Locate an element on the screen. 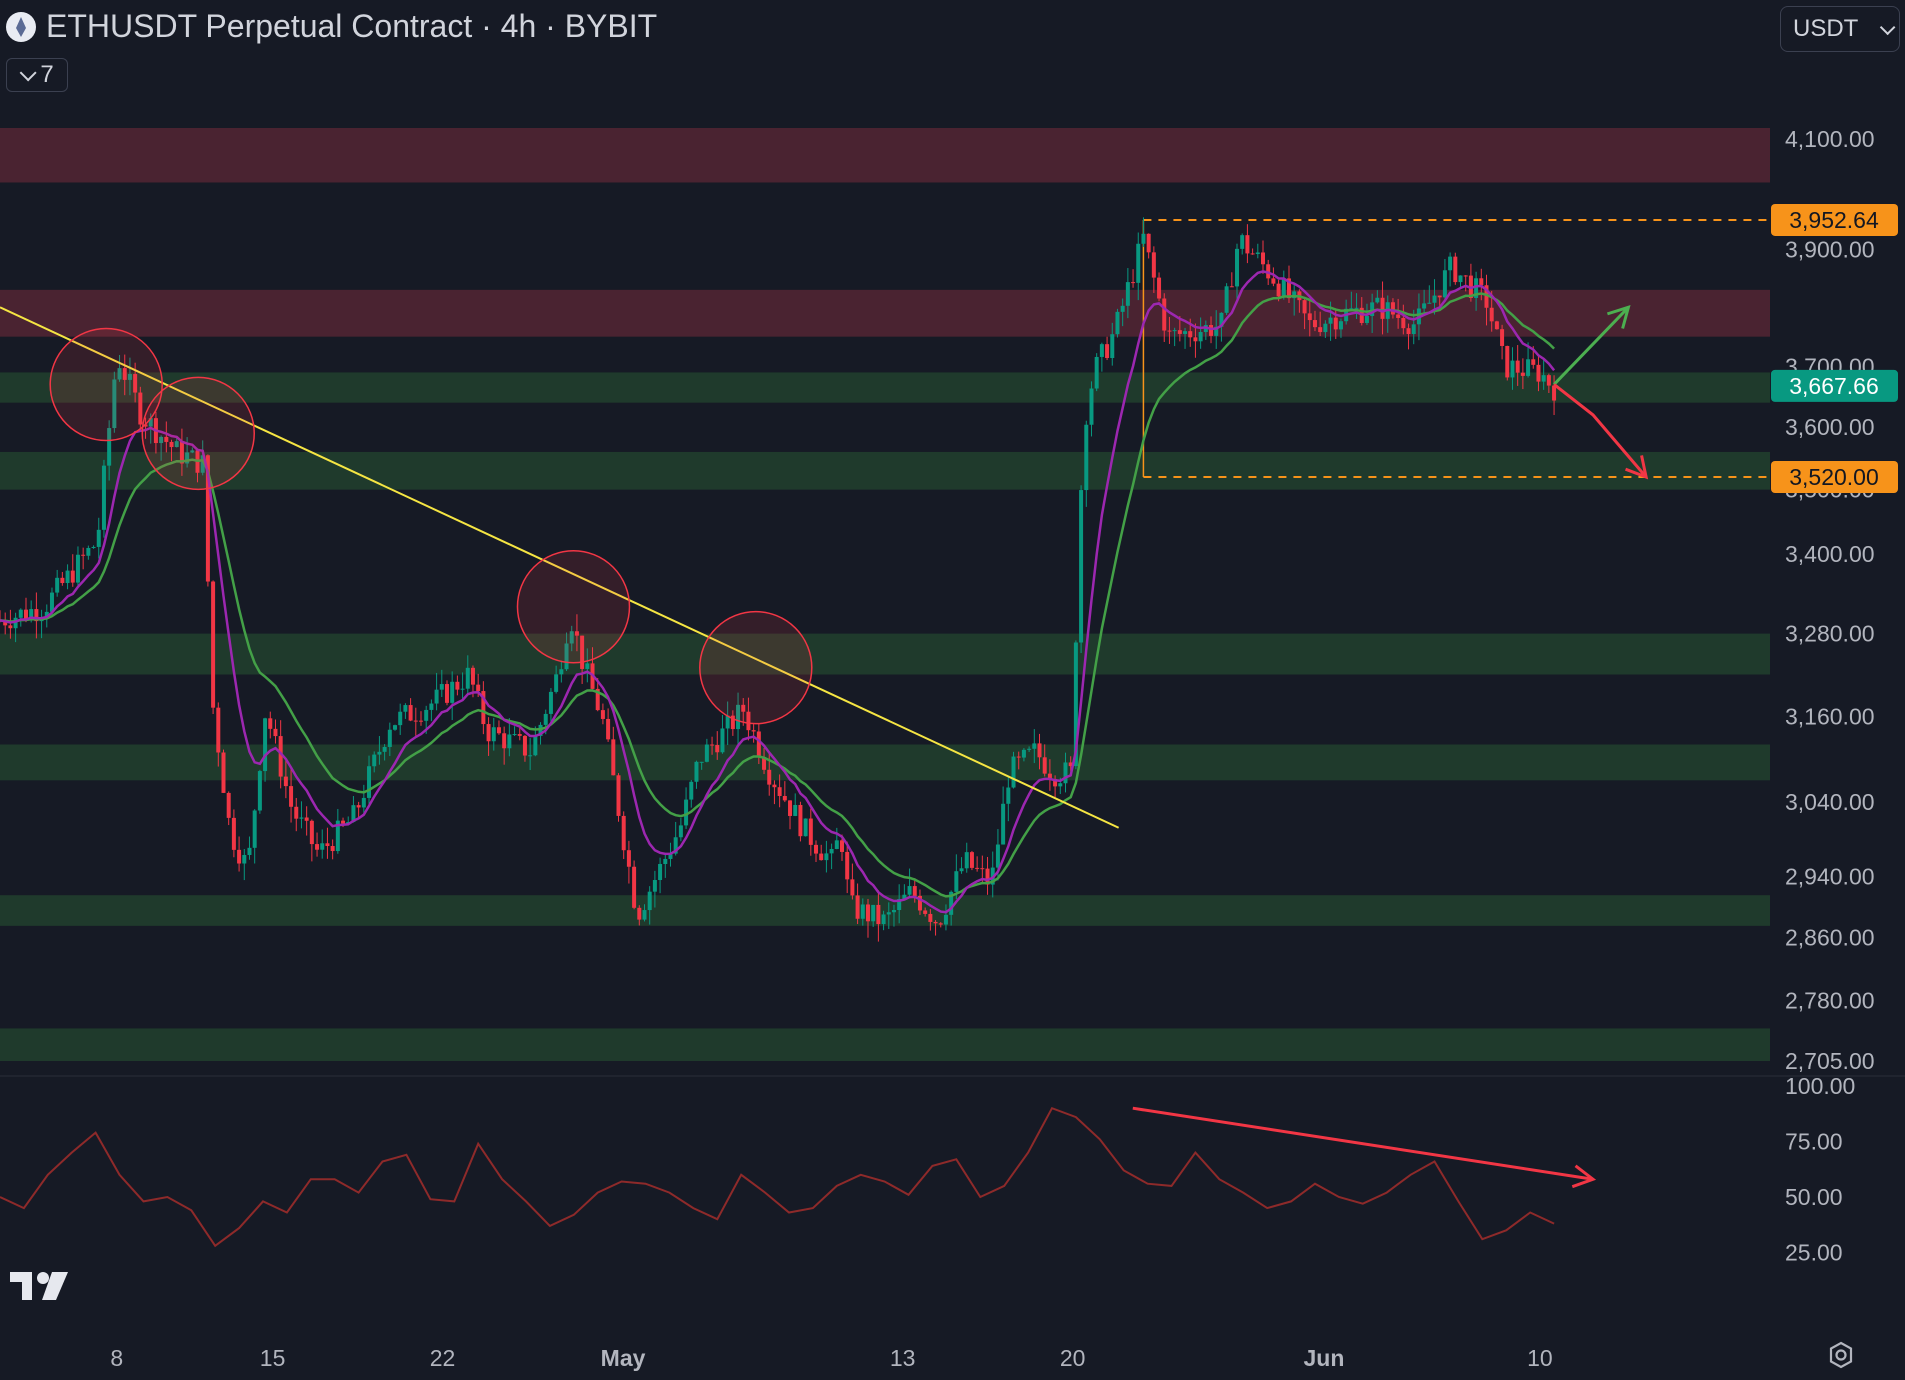 The image size is (1905, 1380). price-badge-label: 3,952.64 is located at coordinates (1834, 220).